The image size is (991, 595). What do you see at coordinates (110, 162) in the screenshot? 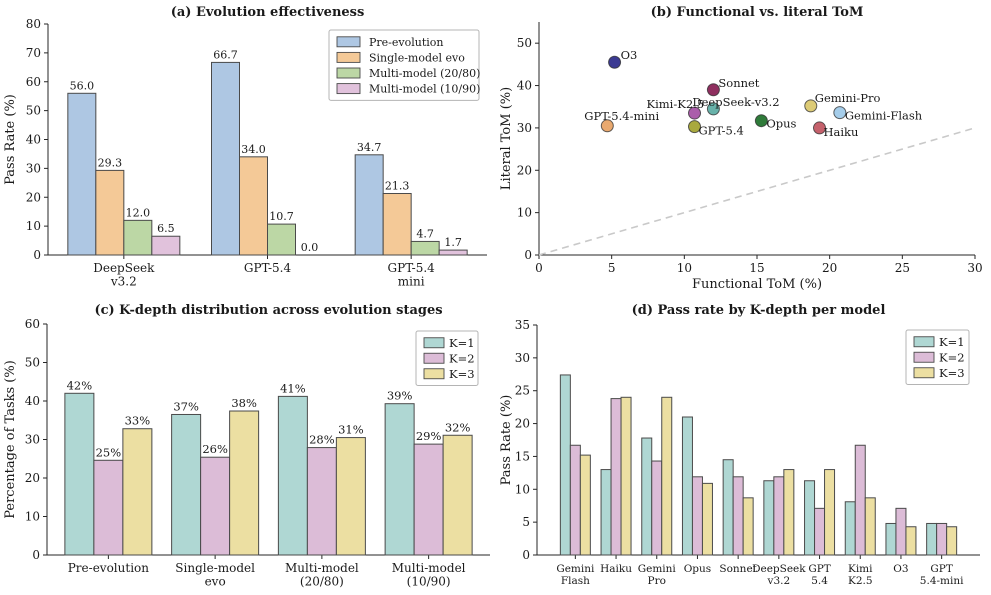
I see `bar-value-label: 29.3` at bounding box center [110, 162].